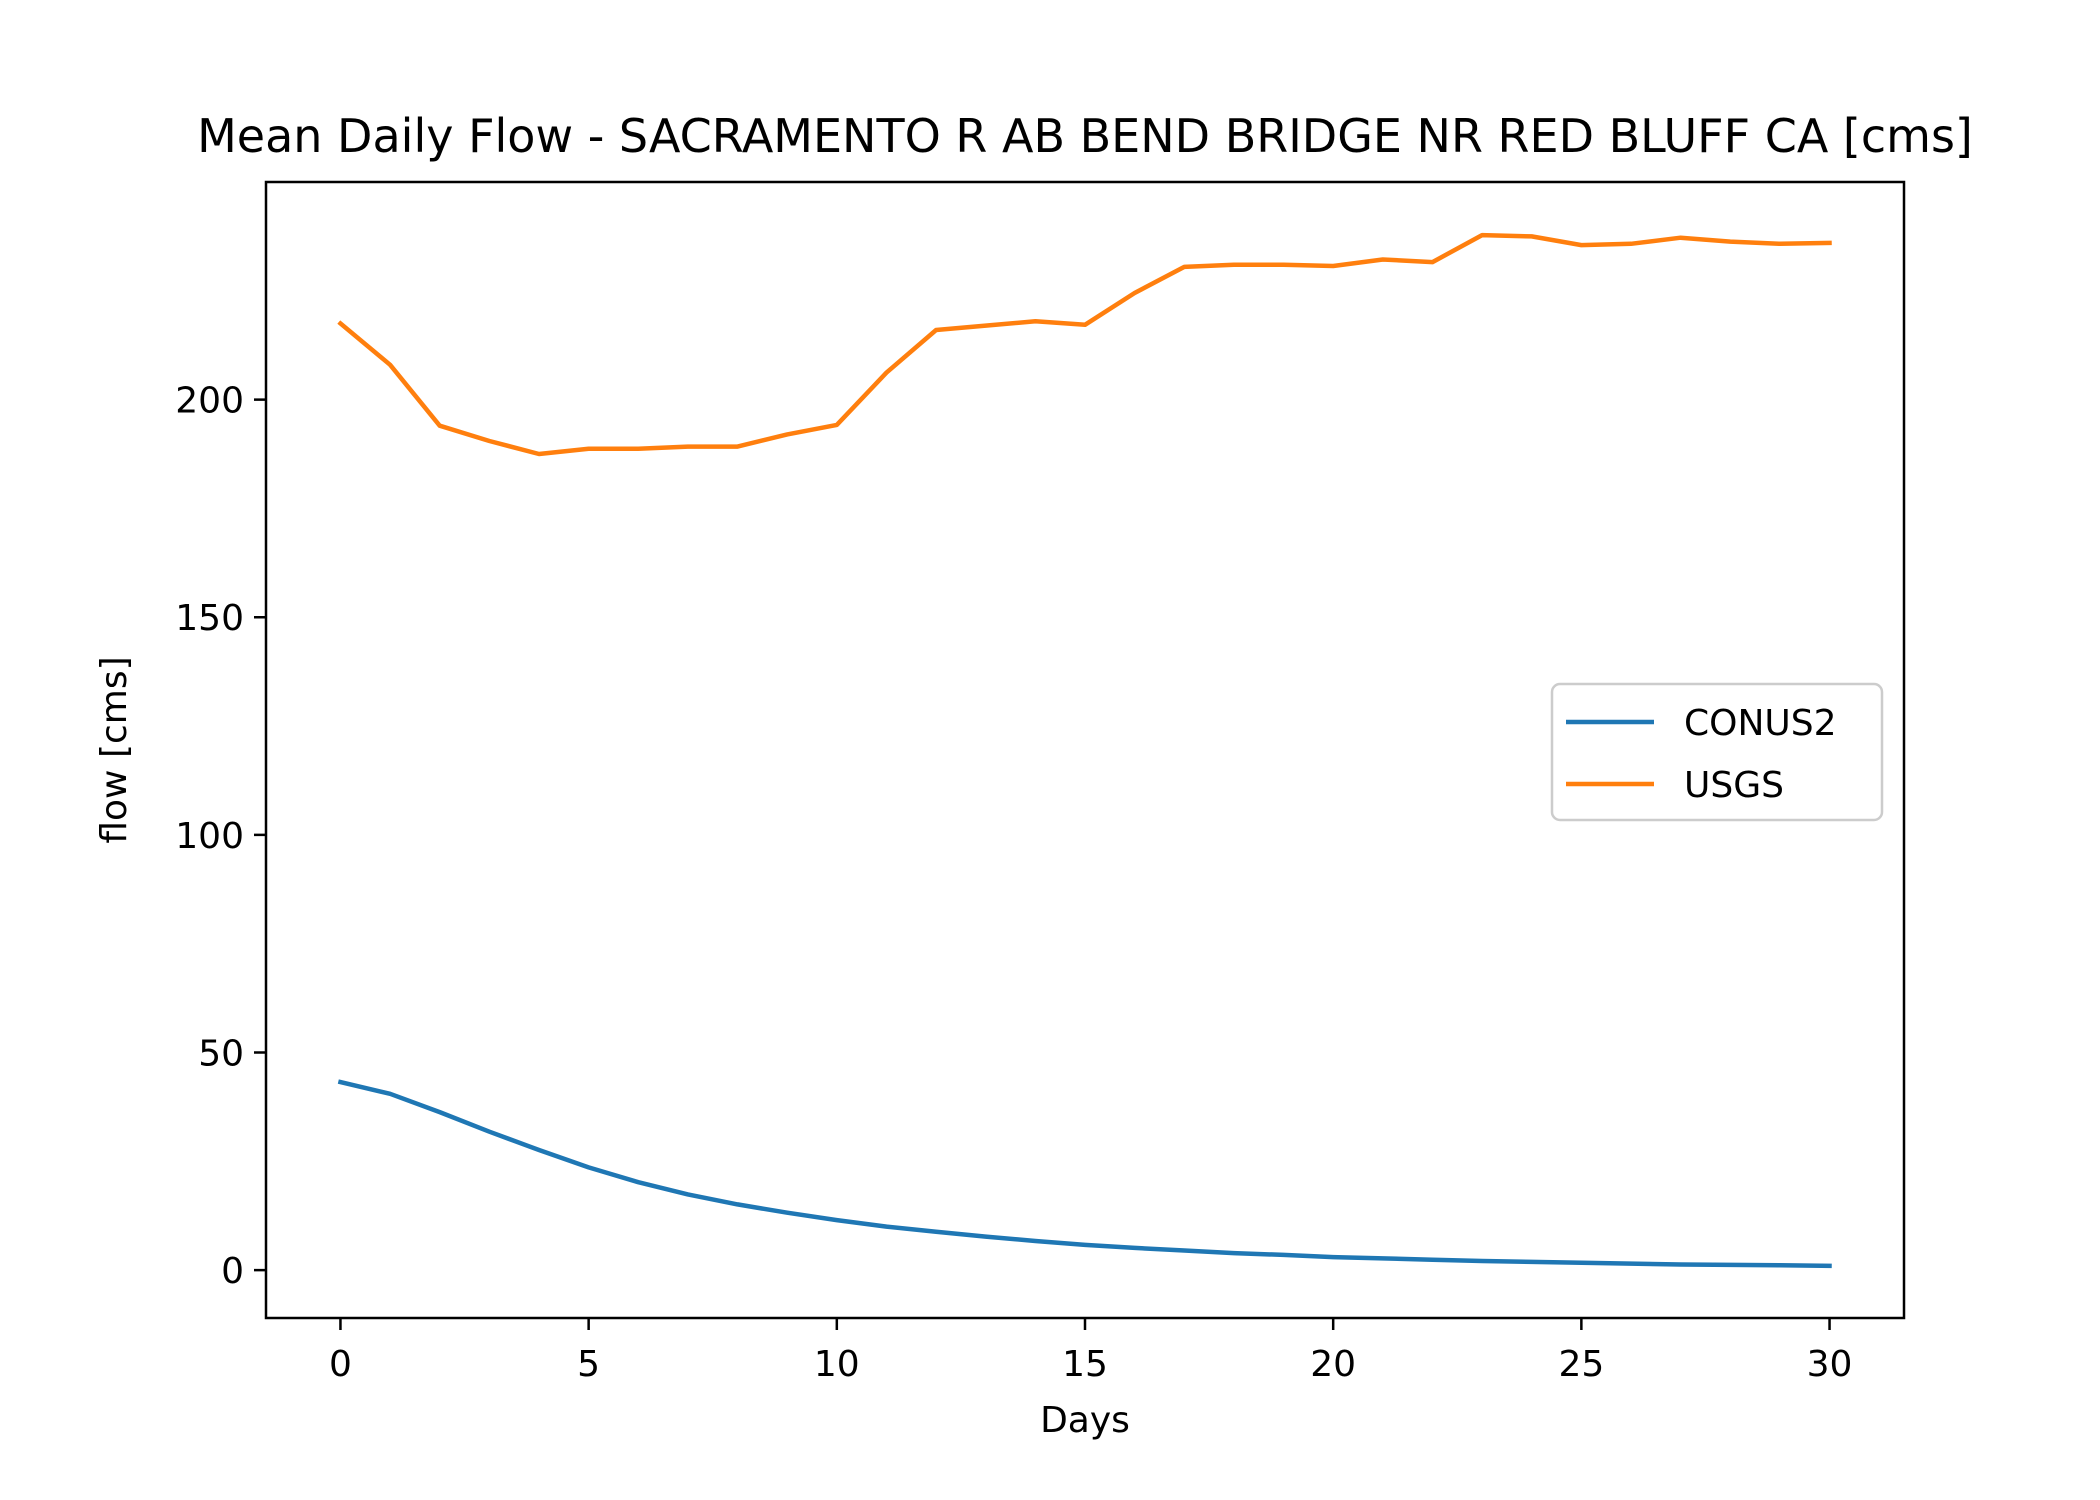 The image size is (2100, 1500). Describe the element at coordinates (1717, 752) in the screenshot. I see `legend: CONUS2 USGS` at that location.